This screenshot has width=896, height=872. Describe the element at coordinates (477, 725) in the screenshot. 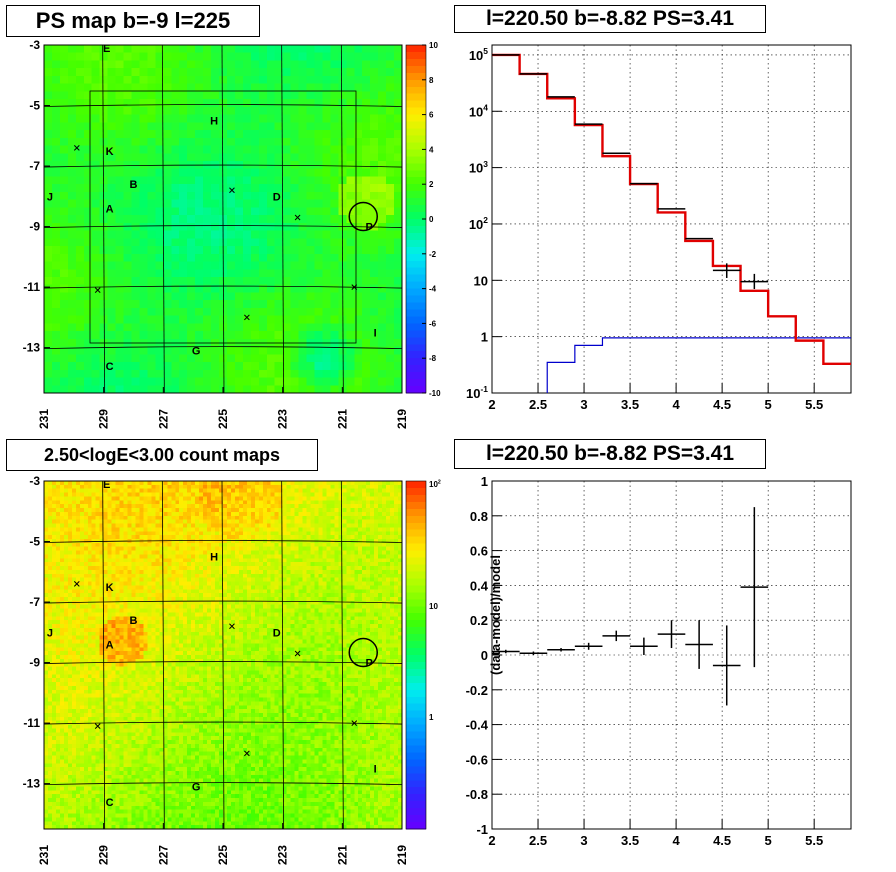

I see `y-tick-label: -0.4` at that location.